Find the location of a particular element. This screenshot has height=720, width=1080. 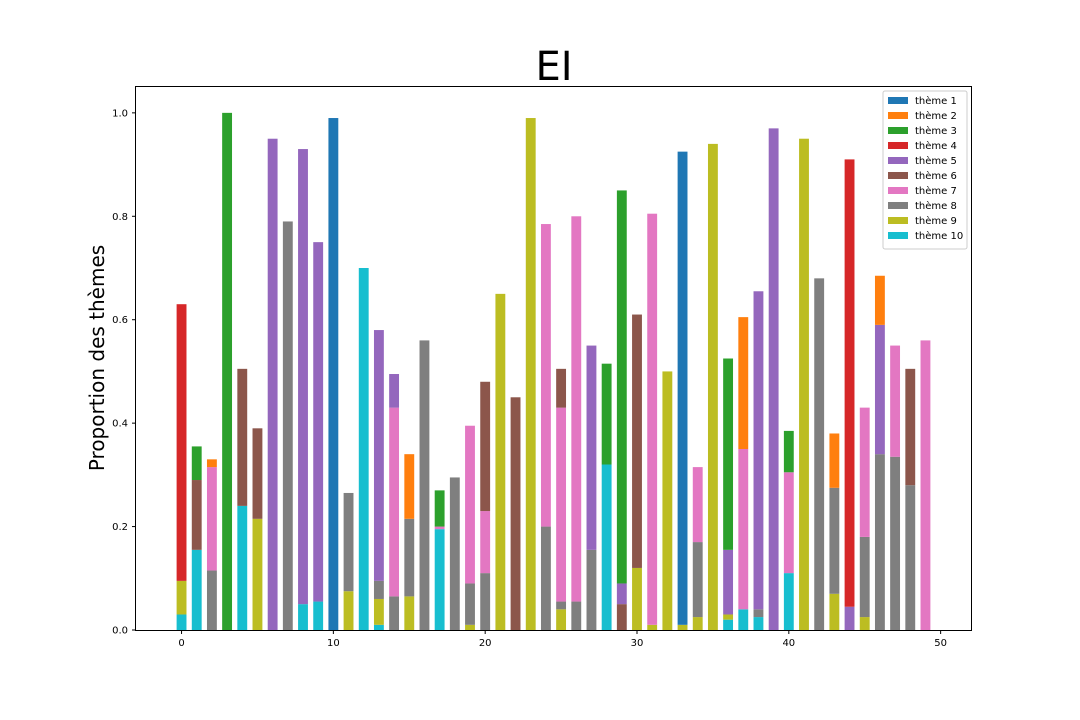

y-tick-label: 0.6 is located at coordinates (120, 320).